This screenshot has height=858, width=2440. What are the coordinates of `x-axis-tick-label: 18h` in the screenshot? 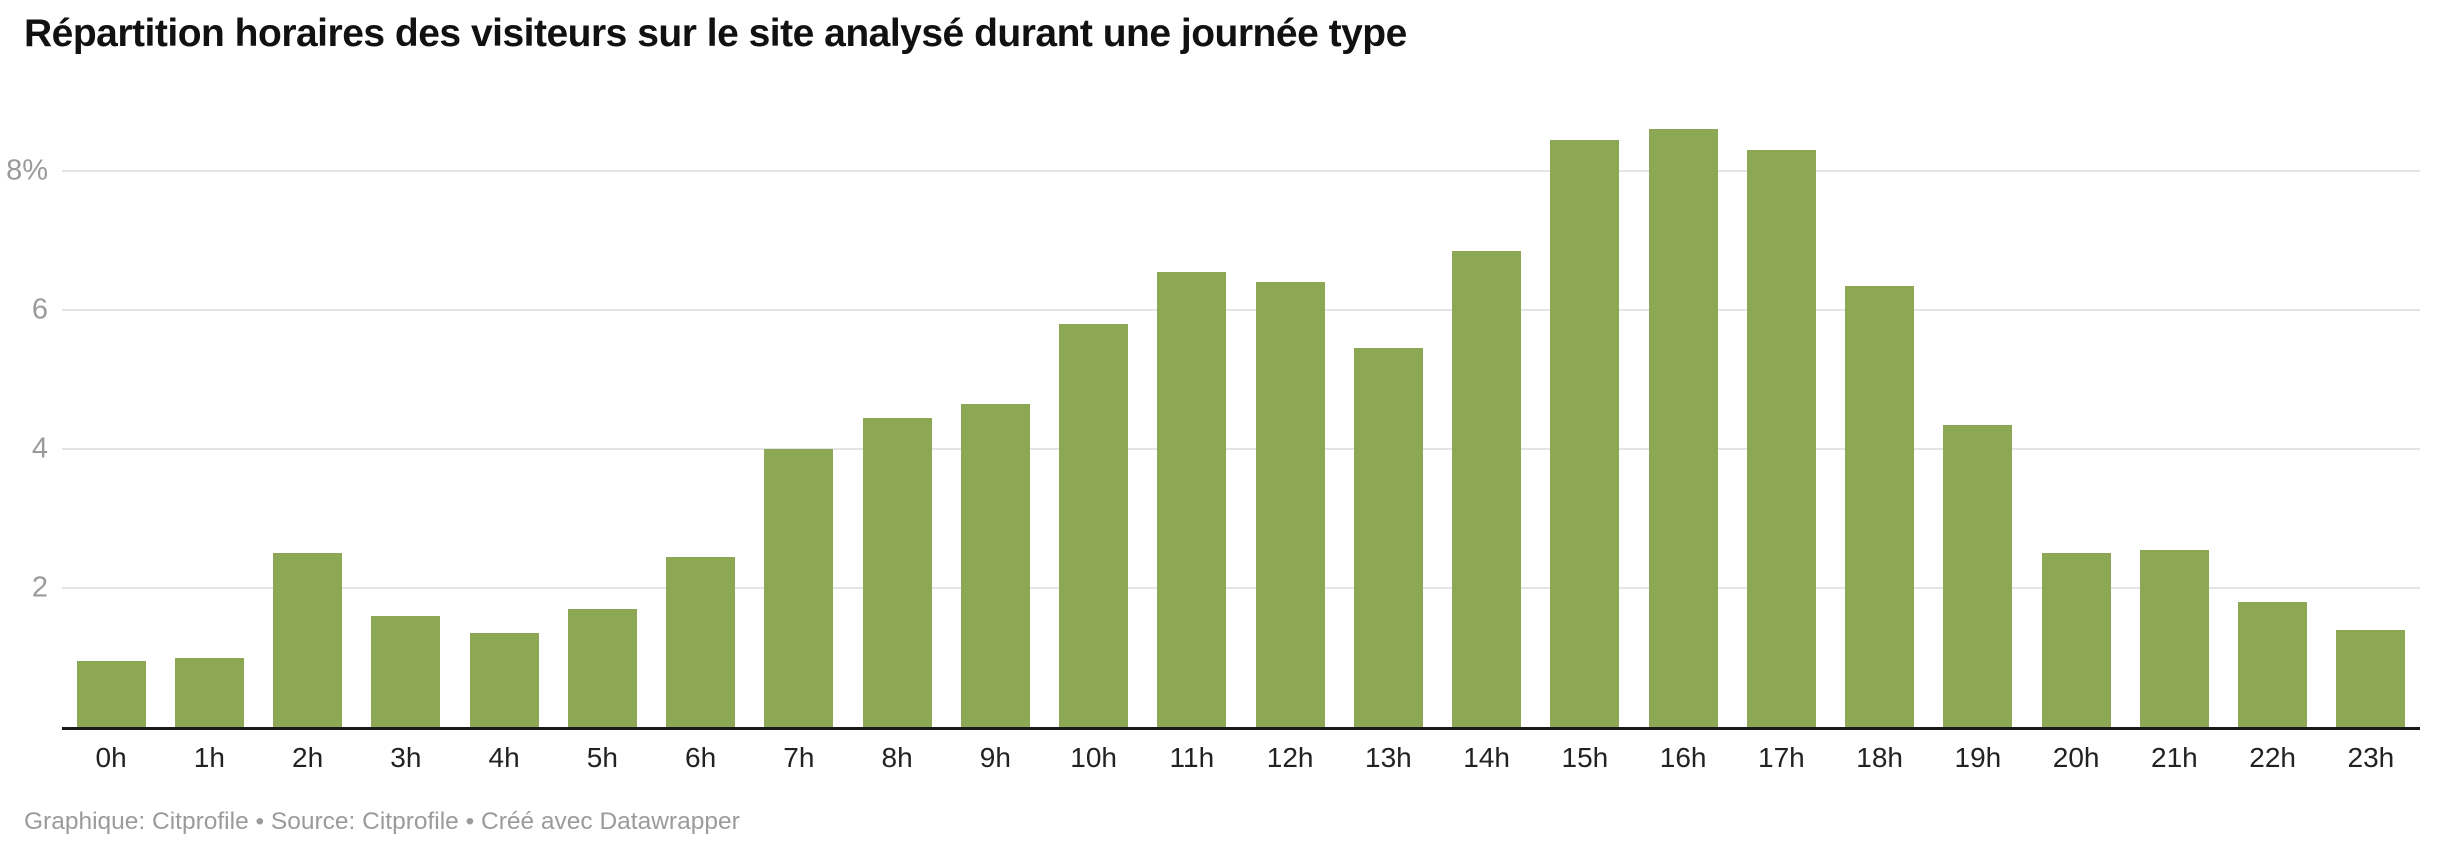 It's located at (1879, 757).